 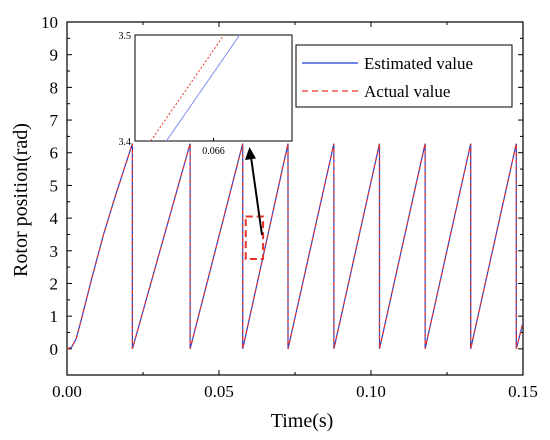 What do you see at coordinates (54, 120) in the screenshot?
I see `y-tick-label: 7` at bounding box center [54, 120].